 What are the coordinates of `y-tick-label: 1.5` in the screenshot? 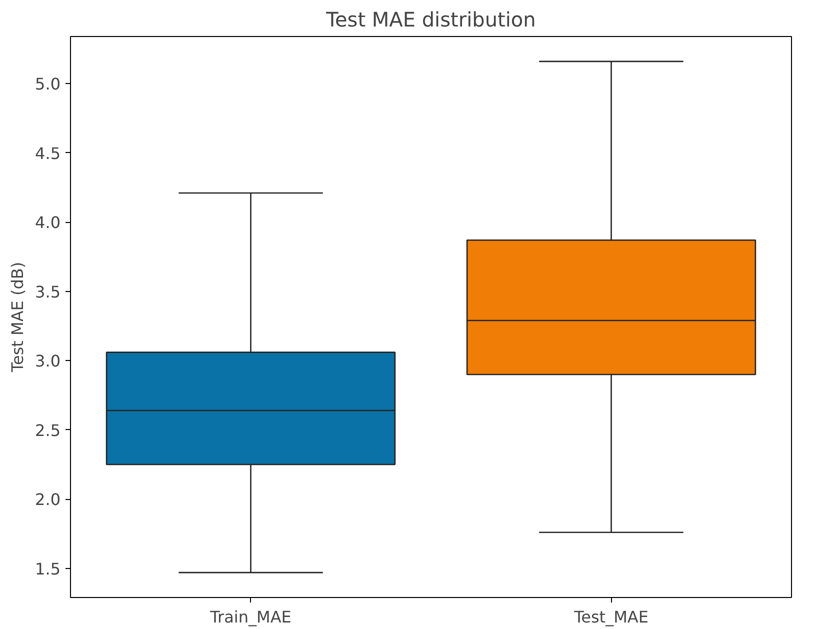 It's located at (48, 568).